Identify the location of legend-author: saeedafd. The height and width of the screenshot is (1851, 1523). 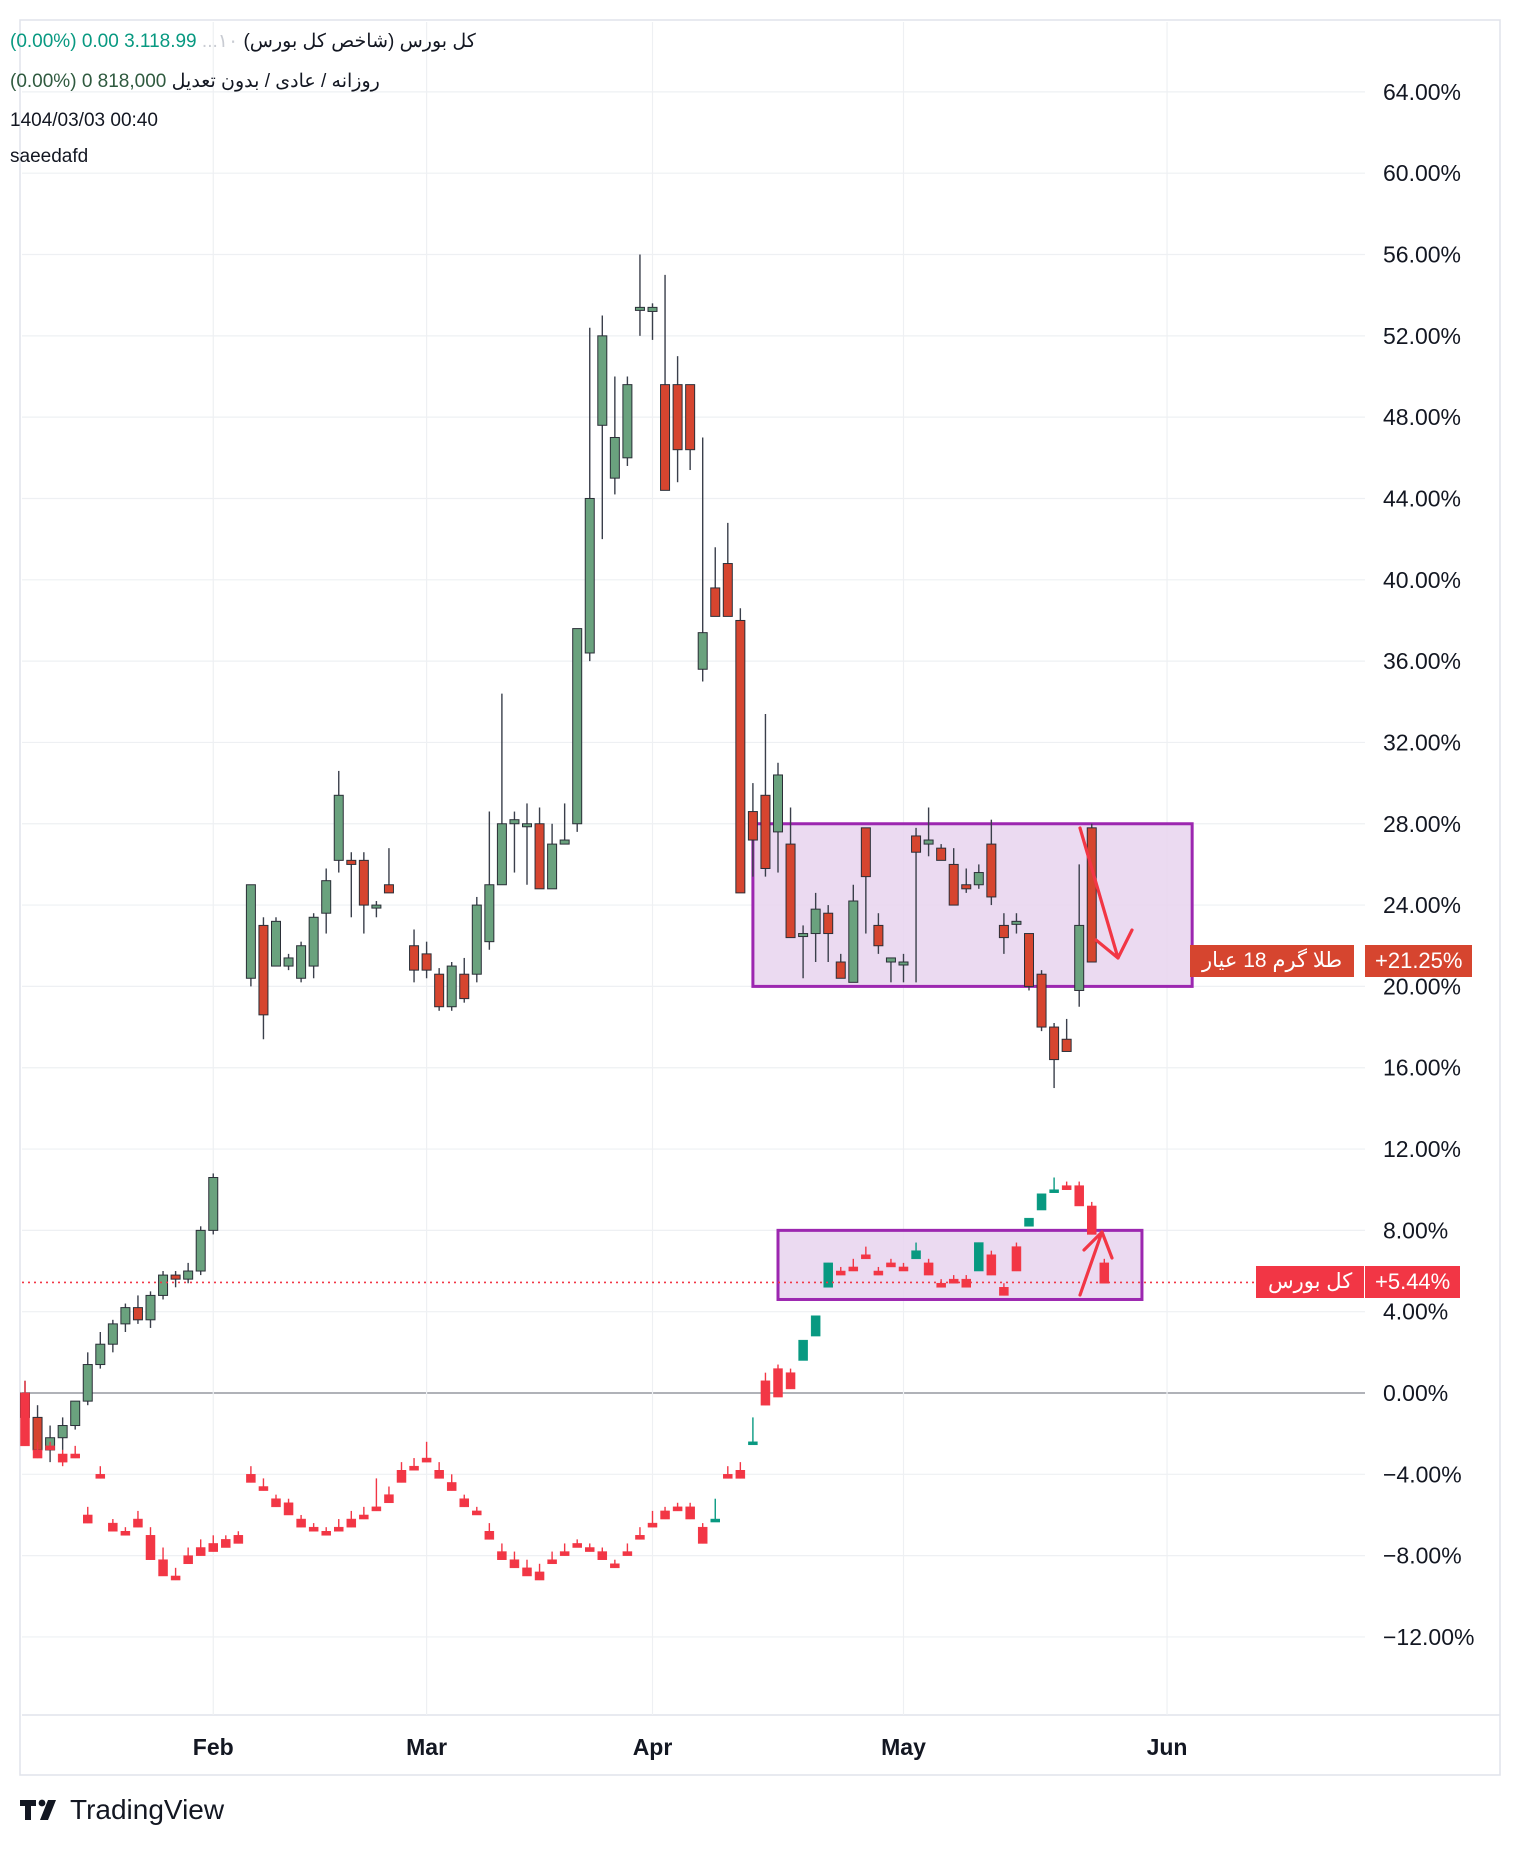
(49, 156).